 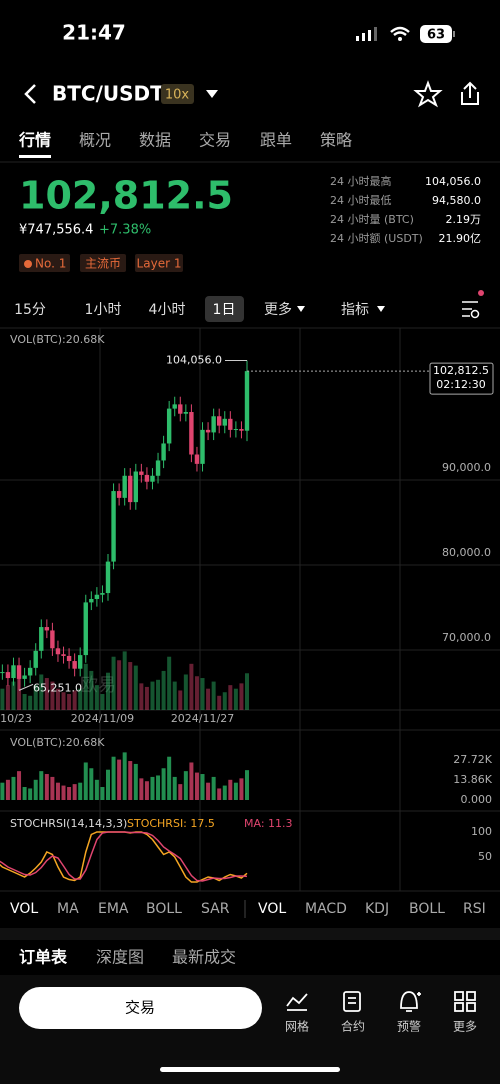 I want to click on order-tab: 订单表, so click(x=43, y=957).